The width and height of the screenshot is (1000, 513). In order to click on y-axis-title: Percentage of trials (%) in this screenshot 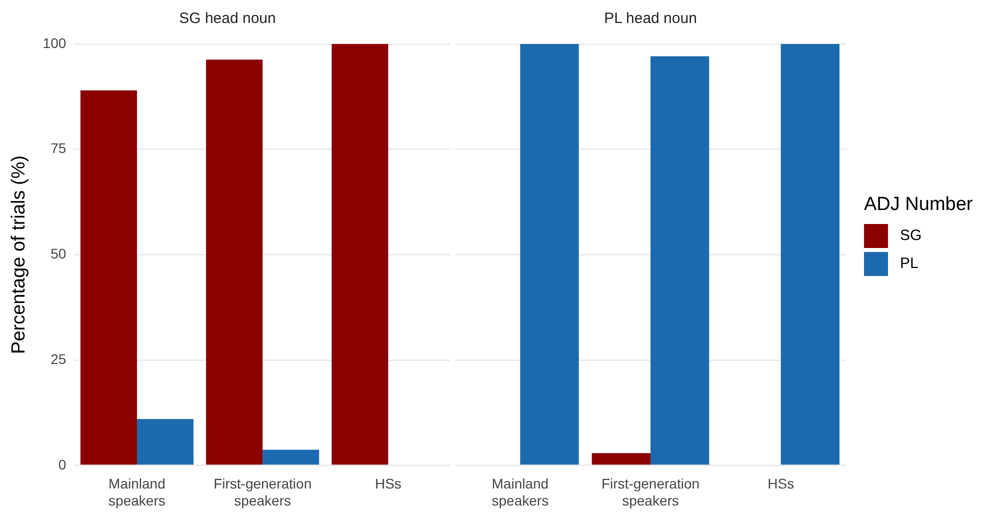, I will do `click(19, 254)`.